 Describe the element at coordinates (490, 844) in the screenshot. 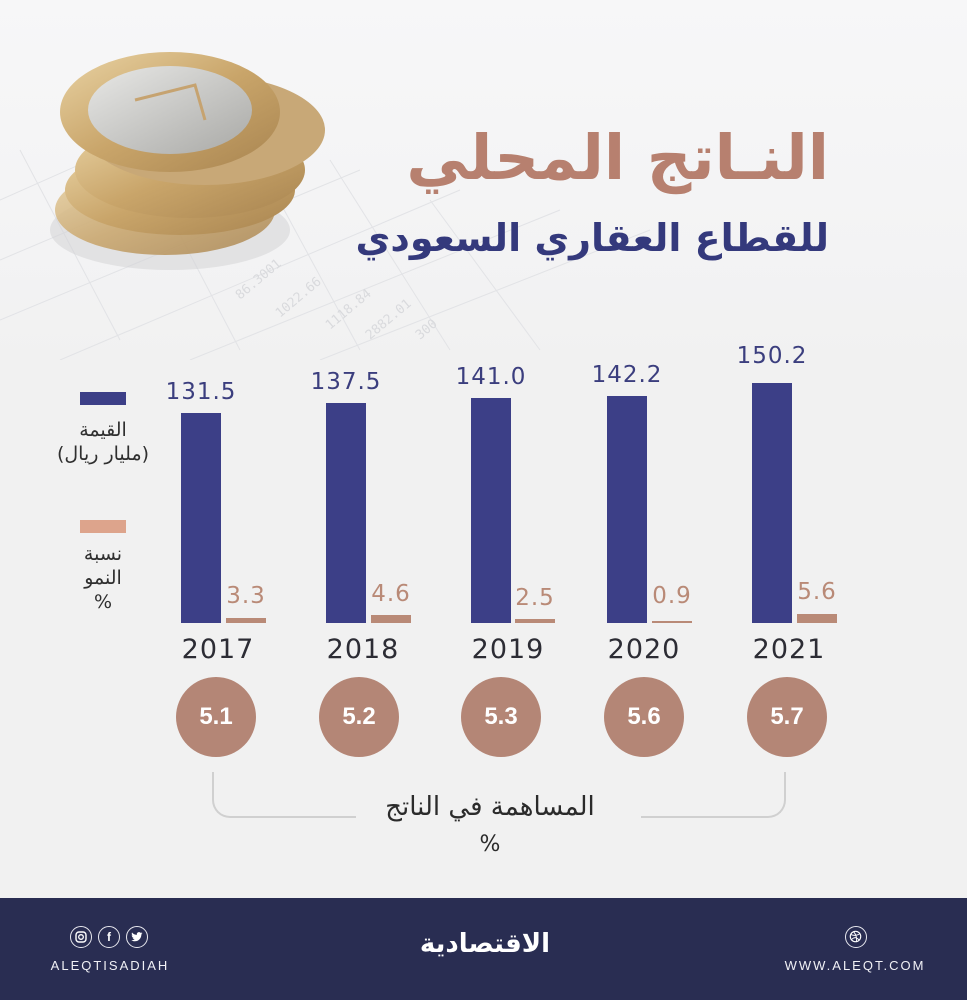

I see `share-unit: %` at that location.